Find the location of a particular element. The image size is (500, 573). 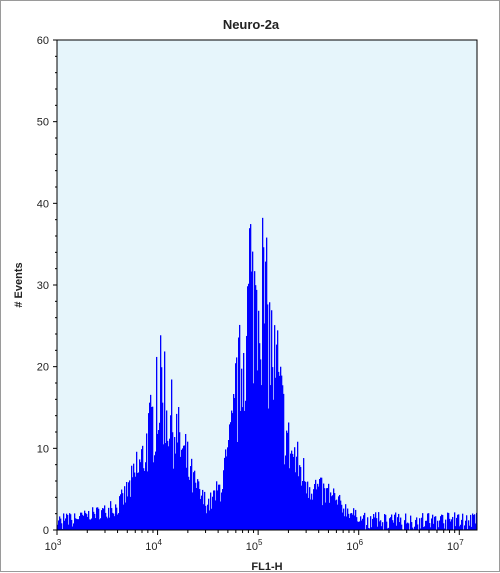

x-tick-label: 10⁴ is located at coordinates (153, 545).